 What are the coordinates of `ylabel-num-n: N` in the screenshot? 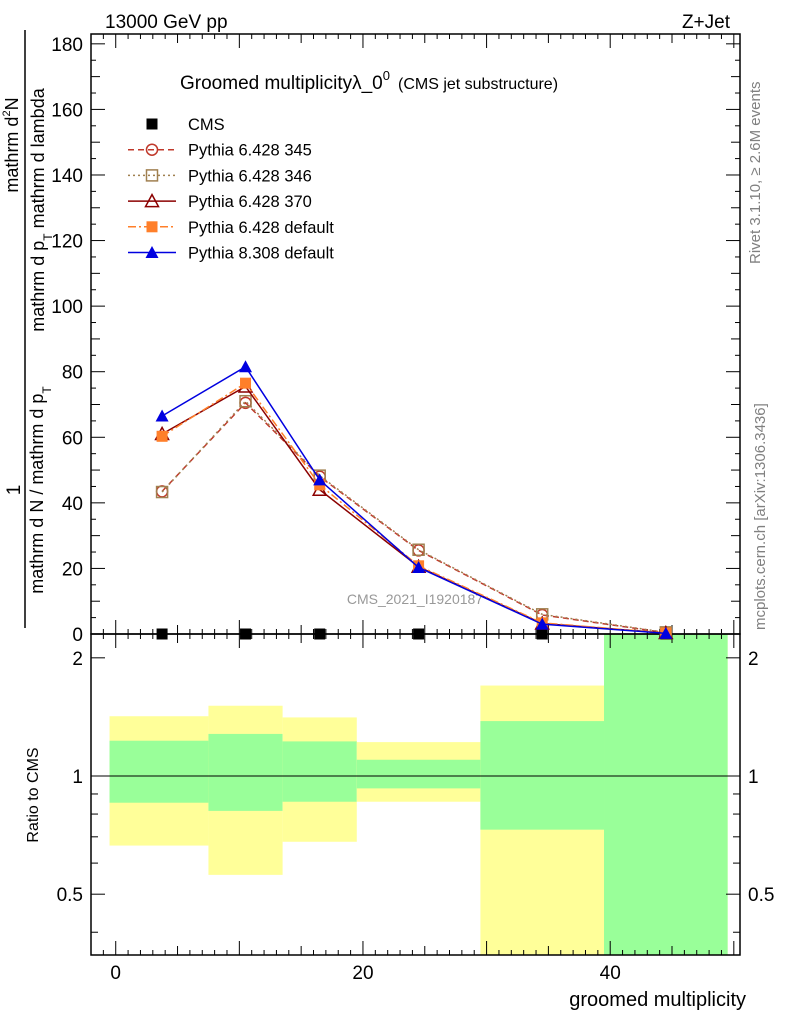 It's located at (12, 103).